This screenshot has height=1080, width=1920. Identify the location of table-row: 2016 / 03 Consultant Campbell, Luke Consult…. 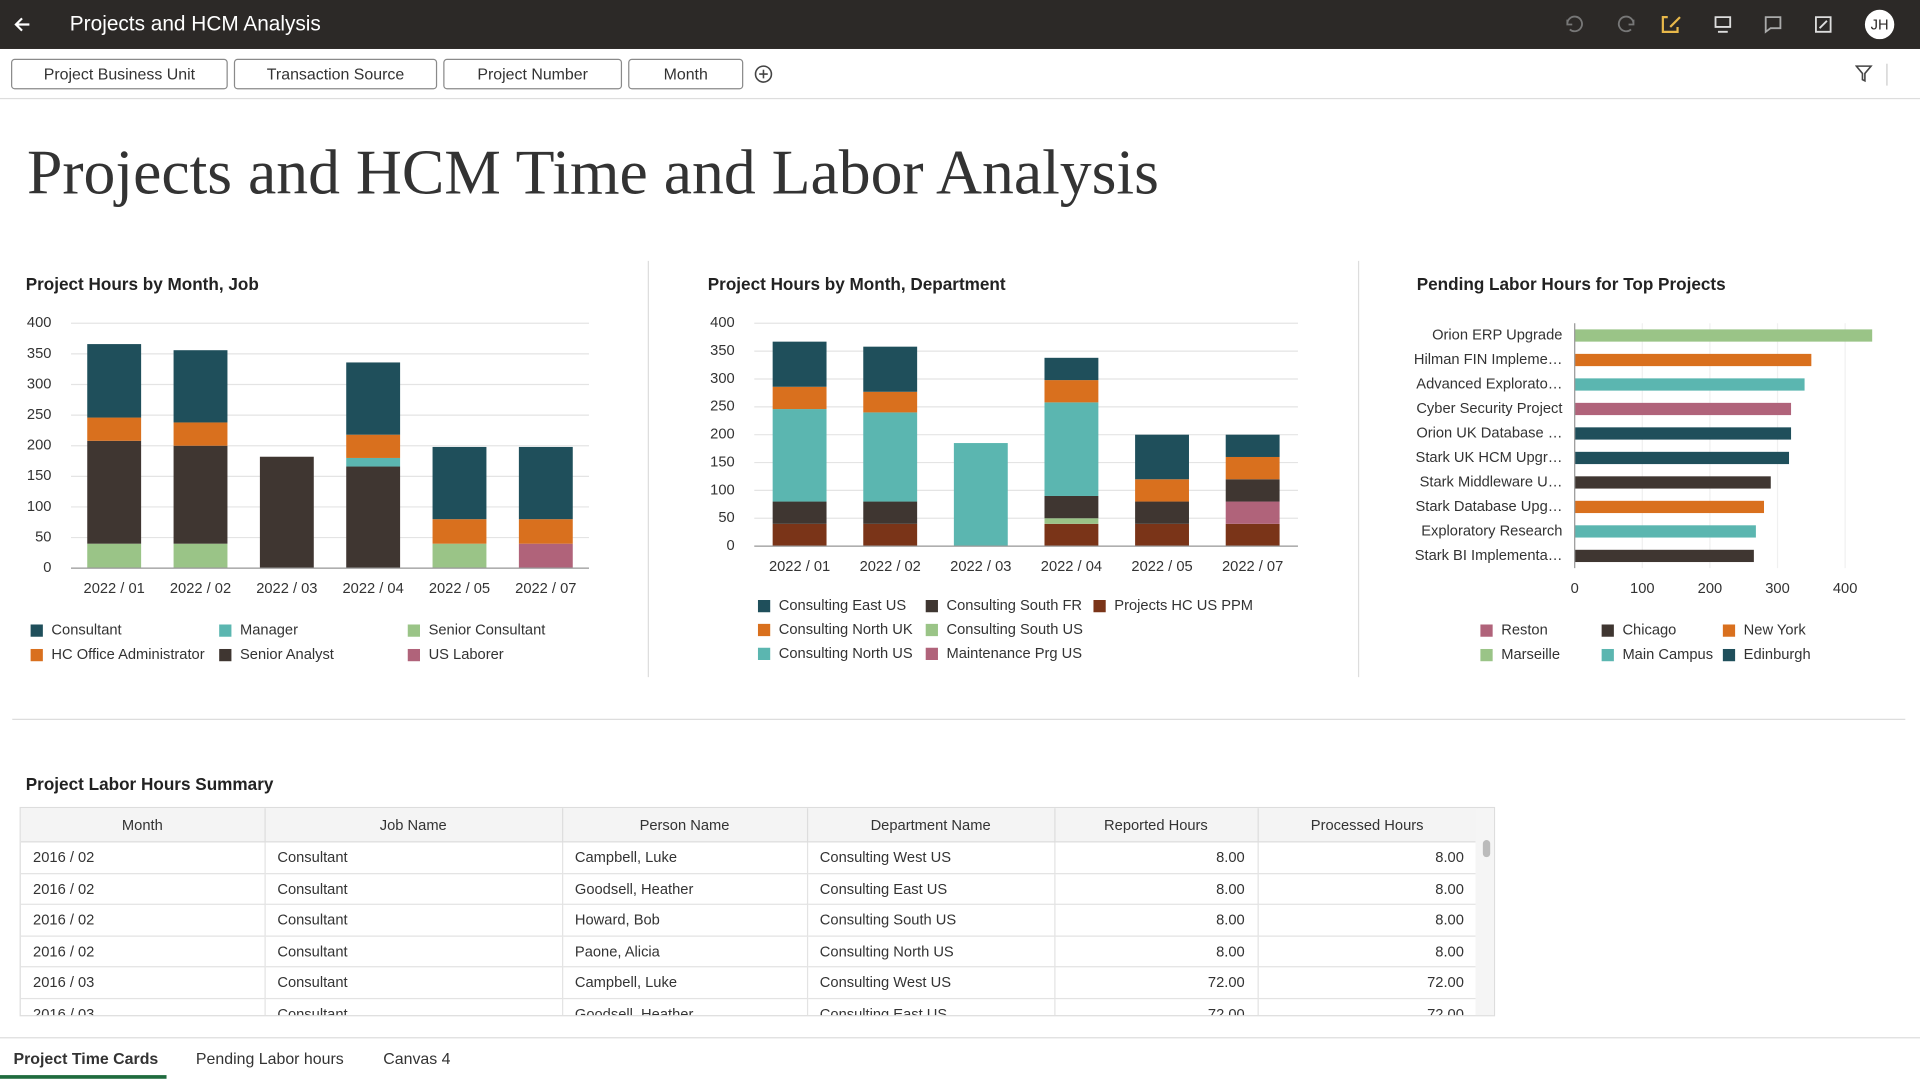
(749, 982).